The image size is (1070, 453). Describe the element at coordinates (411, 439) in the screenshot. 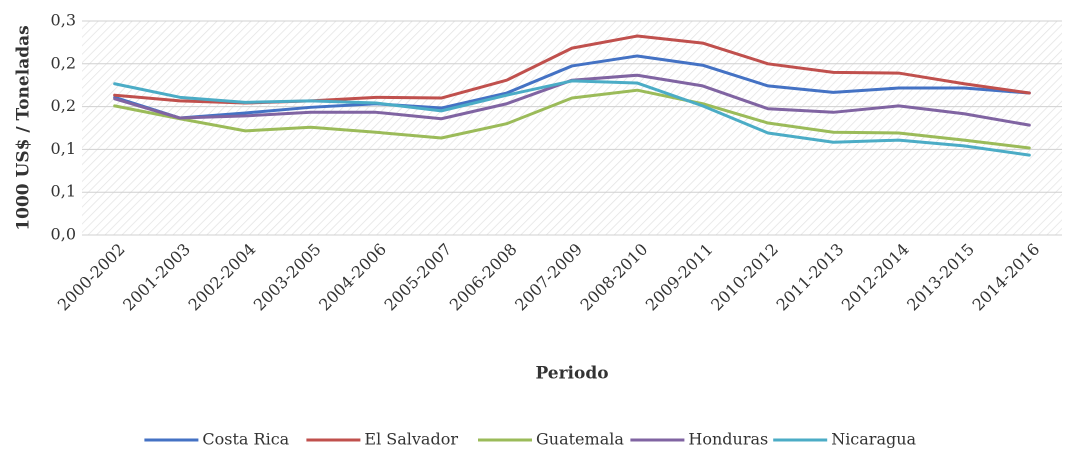

I see `legend-label: El Salvador` at that location.